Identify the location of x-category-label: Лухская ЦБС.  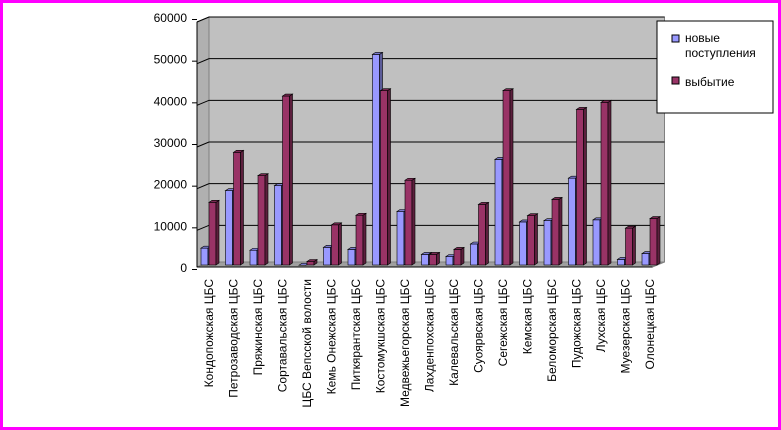
(601, 316).